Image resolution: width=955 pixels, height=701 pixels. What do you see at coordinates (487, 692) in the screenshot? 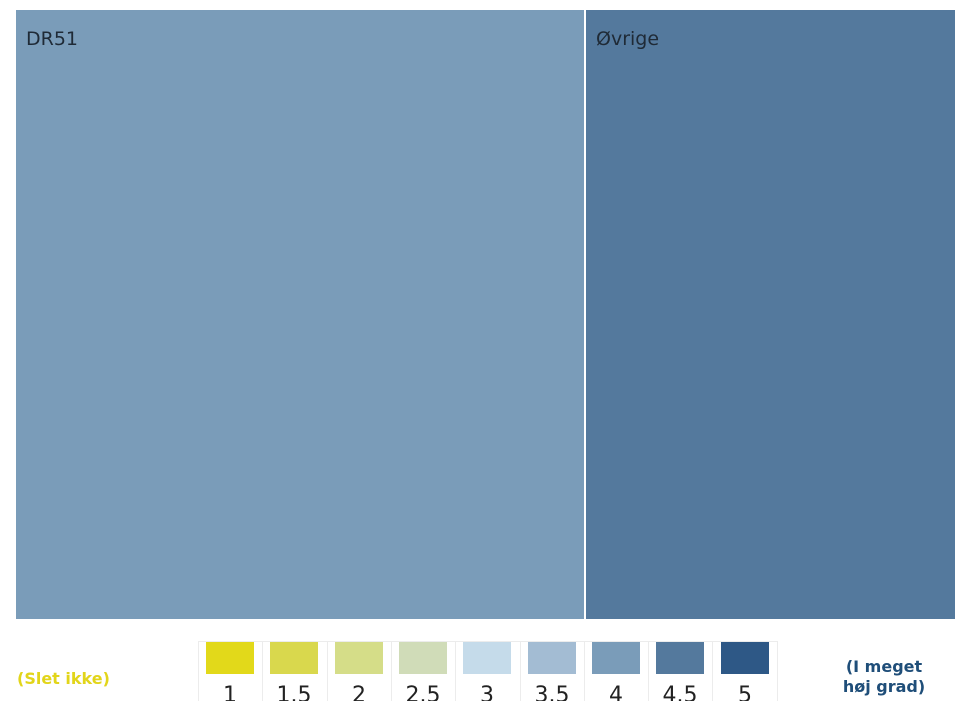
I see `legend-tick-label: 3` at bounding box center [487, 692].